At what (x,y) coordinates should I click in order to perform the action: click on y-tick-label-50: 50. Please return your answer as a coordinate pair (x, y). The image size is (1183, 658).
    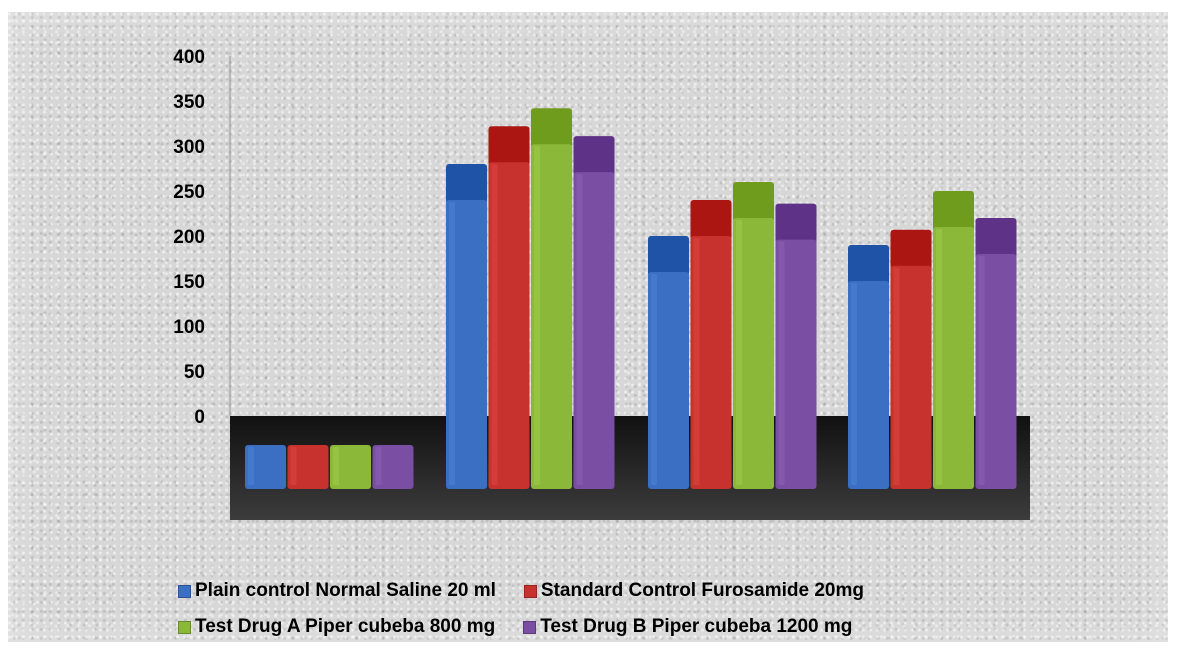
    Looking at the image, I should click on (194, 372).